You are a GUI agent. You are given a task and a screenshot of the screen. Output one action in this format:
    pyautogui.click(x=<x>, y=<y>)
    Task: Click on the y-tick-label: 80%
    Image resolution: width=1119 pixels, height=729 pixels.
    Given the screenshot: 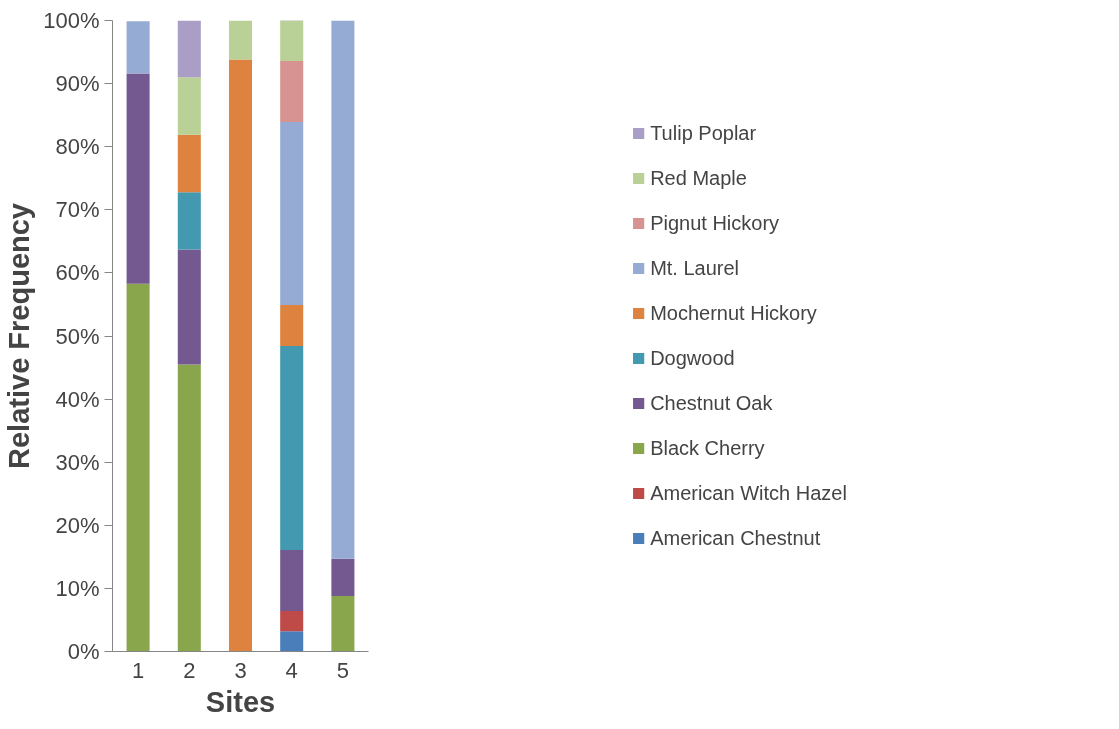 What is the action you would take?
    pyautogui.click(x=77, y=147)
    